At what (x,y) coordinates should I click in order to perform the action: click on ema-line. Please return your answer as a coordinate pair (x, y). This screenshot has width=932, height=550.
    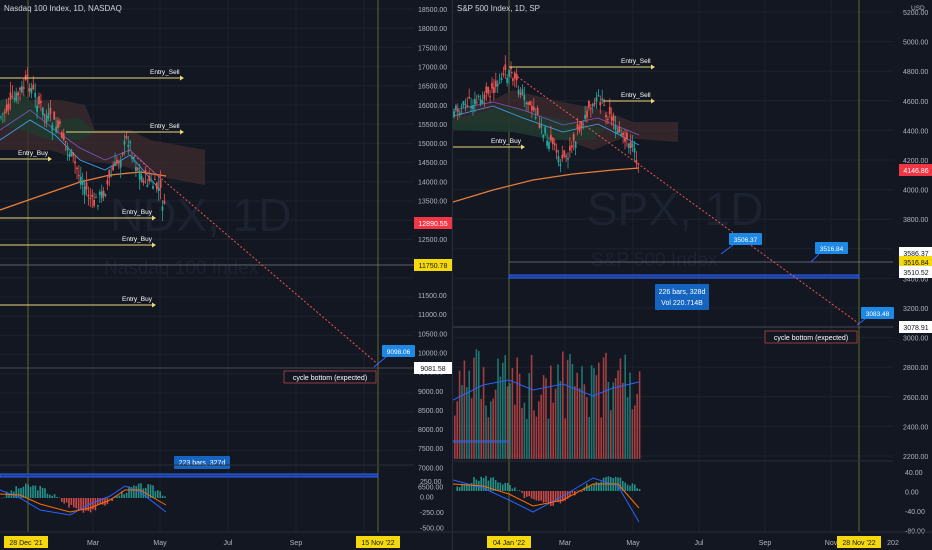
    Looking at the image, I should click on (83, 191).